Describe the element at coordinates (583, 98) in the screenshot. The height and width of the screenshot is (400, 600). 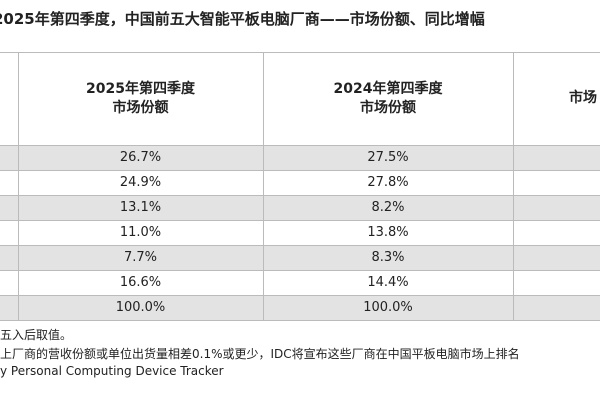
I see `column-header: 市场` at that location.